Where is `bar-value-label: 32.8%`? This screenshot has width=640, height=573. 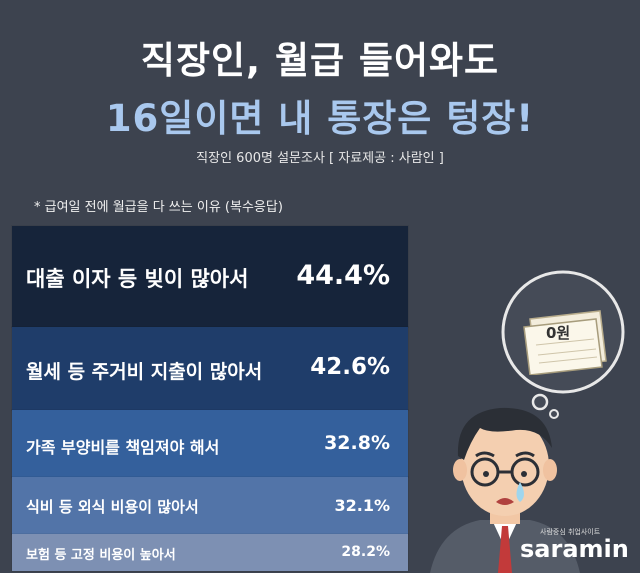
bar-value-label: 32.8% is located at coordinates (357, 442).